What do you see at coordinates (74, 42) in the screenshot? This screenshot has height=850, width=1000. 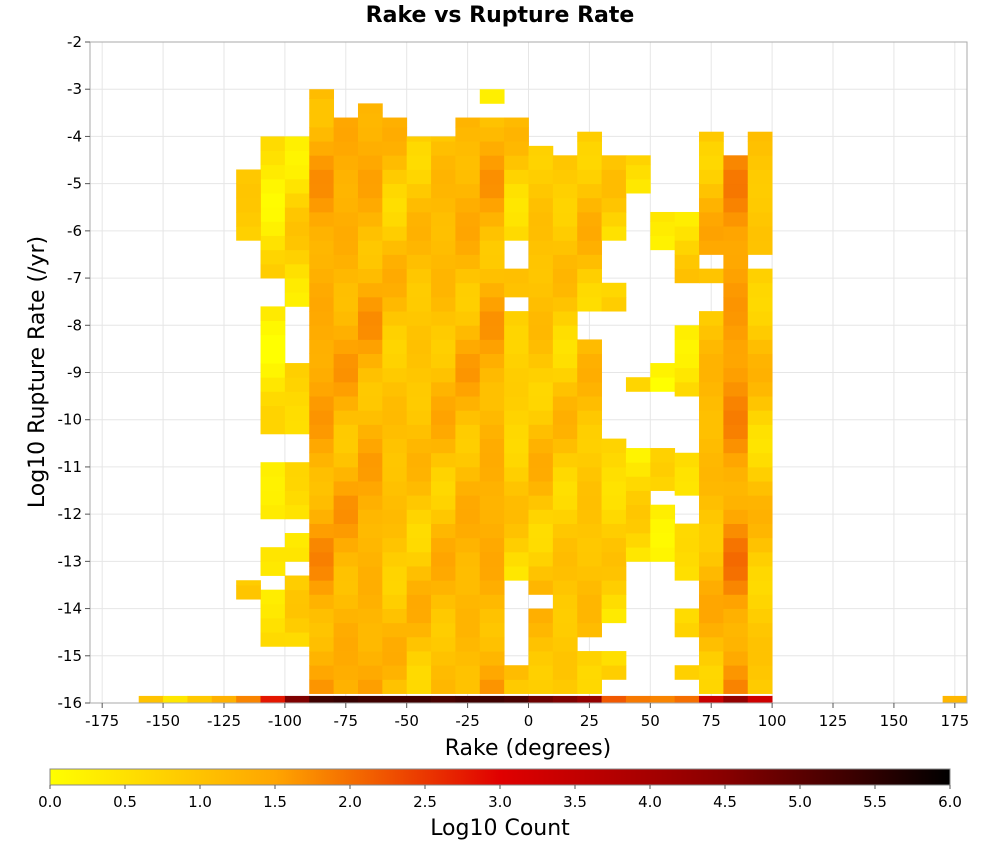 I see `y-tick-label: -2` at bounding box center [74, 42].